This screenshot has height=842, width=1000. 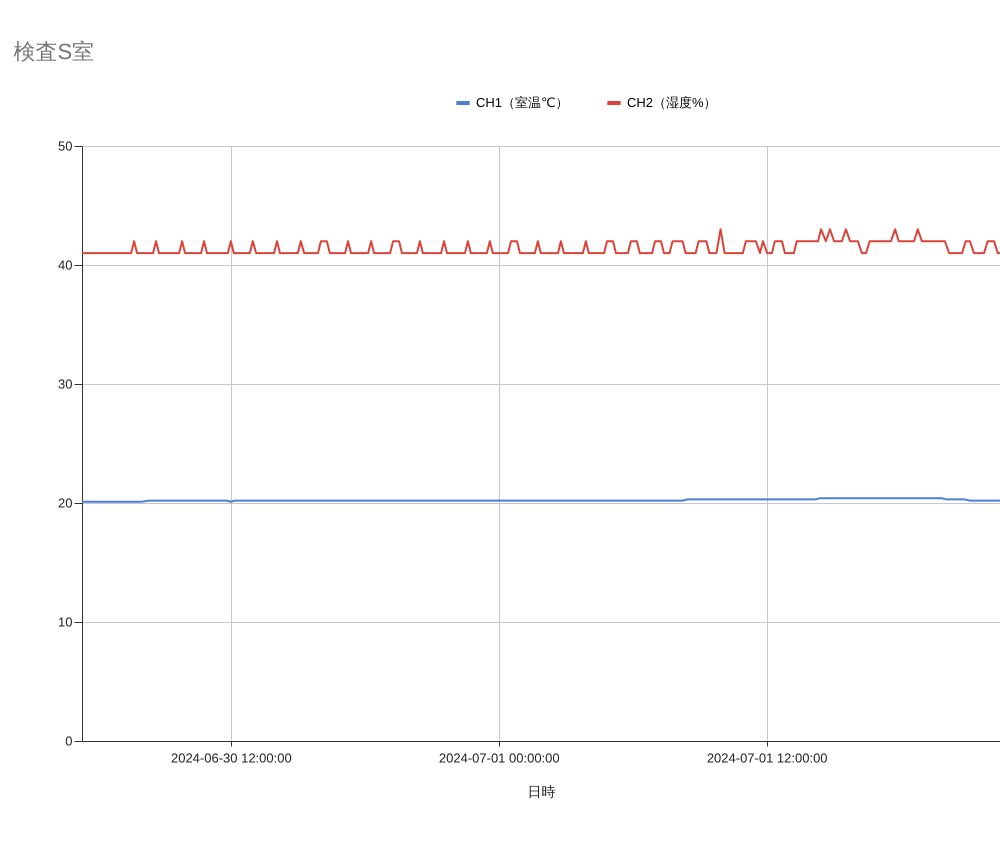 I want to click on y-tick-label: 40, so click(x=65, y=265).